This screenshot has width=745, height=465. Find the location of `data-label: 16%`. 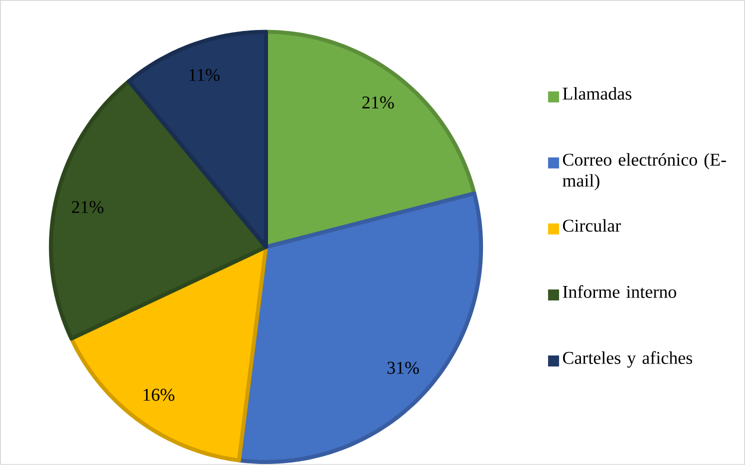

data-label: 16% is located at coordinates (159, 394).